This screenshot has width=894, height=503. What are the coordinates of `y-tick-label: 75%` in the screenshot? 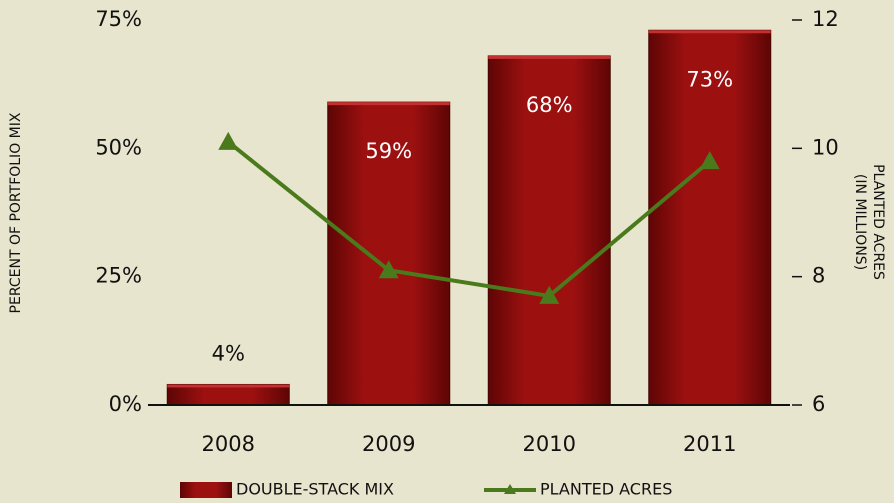 It's located at (118, 19).